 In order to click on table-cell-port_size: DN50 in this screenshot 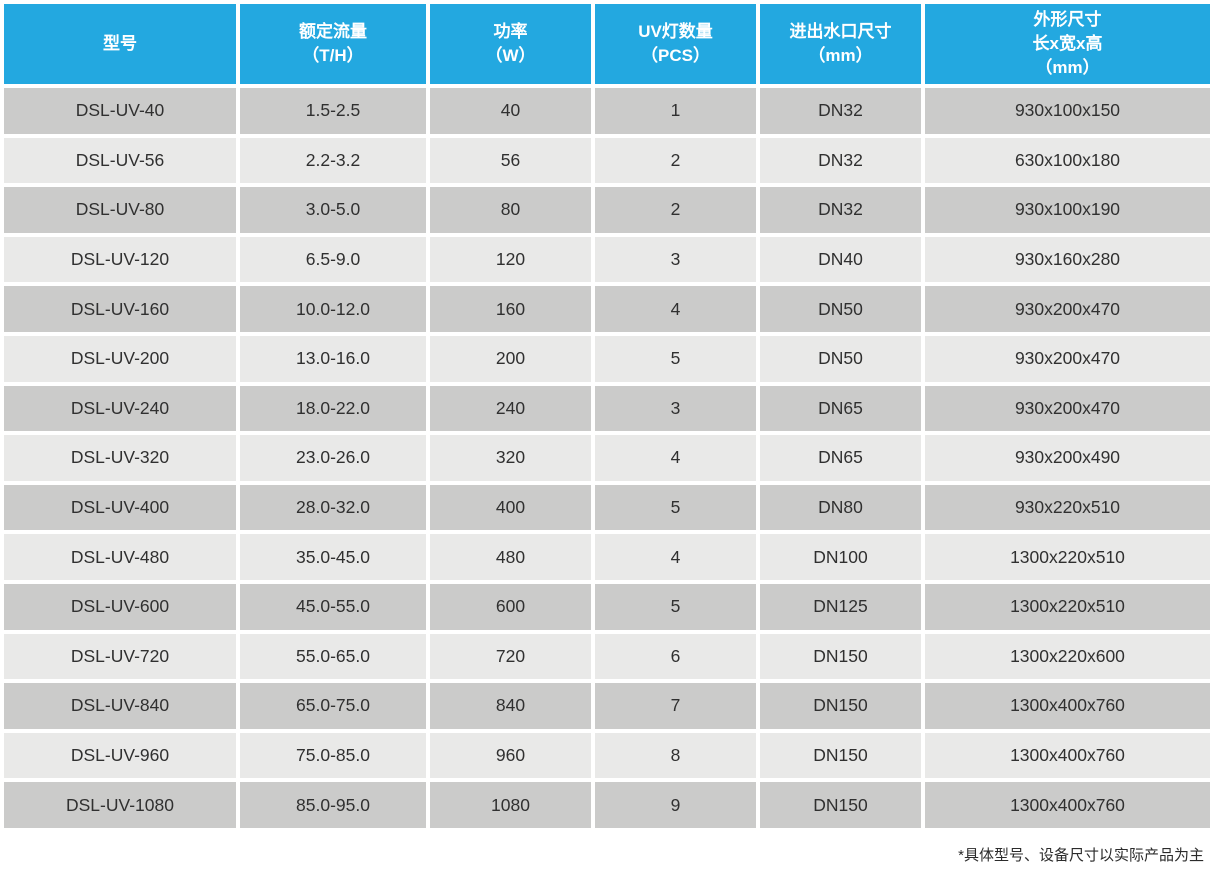, I will do `click(840, 358)`.